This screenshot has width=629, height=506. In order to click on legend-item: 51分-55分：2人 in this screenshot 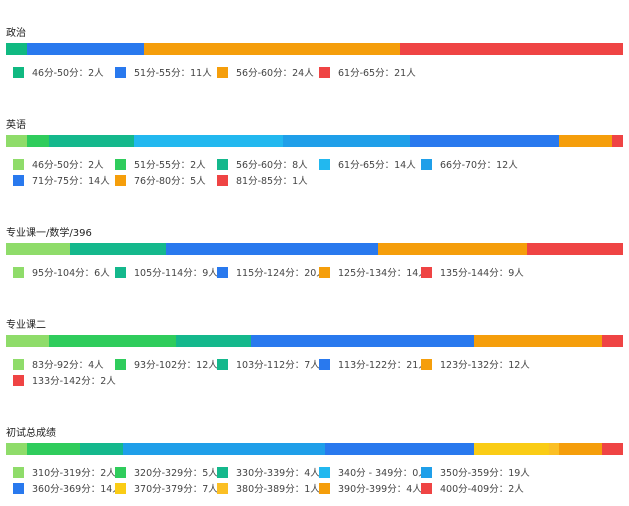, I will do `click(157, 164)`.